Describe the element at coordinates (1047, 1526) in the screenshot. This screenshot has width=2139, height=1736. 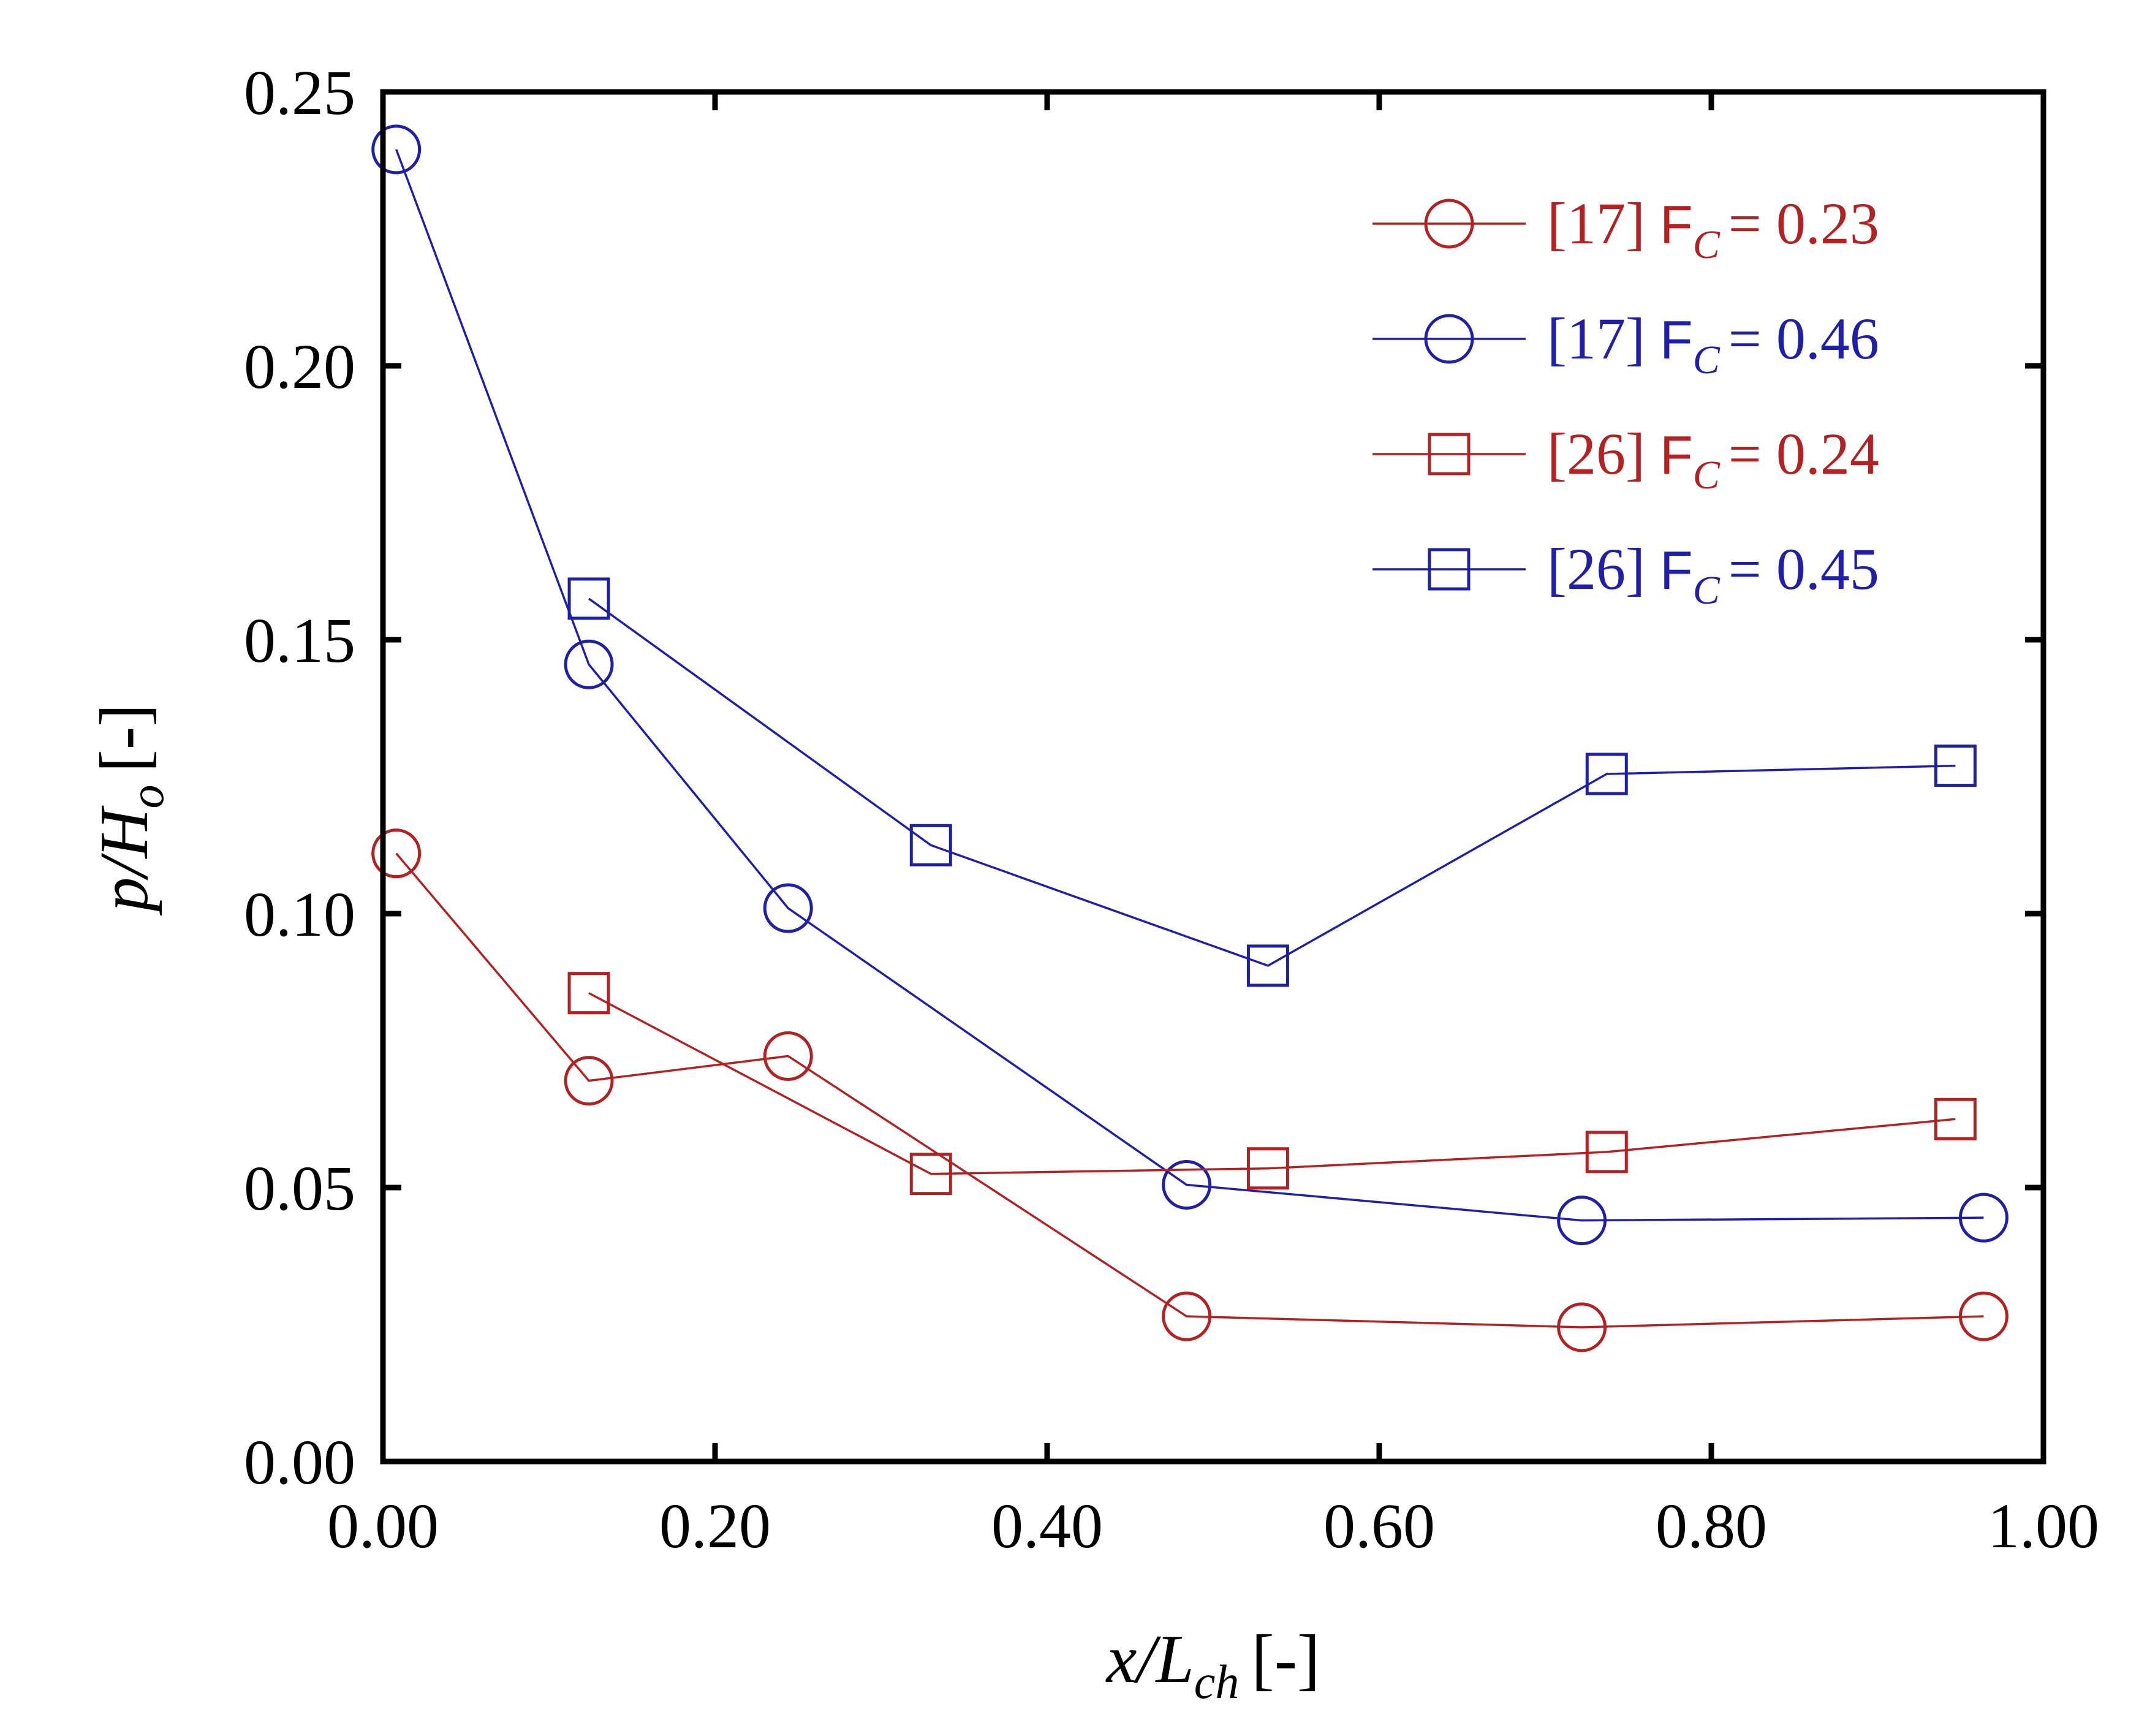
I see `x-tick-label: 0.40` at that location.